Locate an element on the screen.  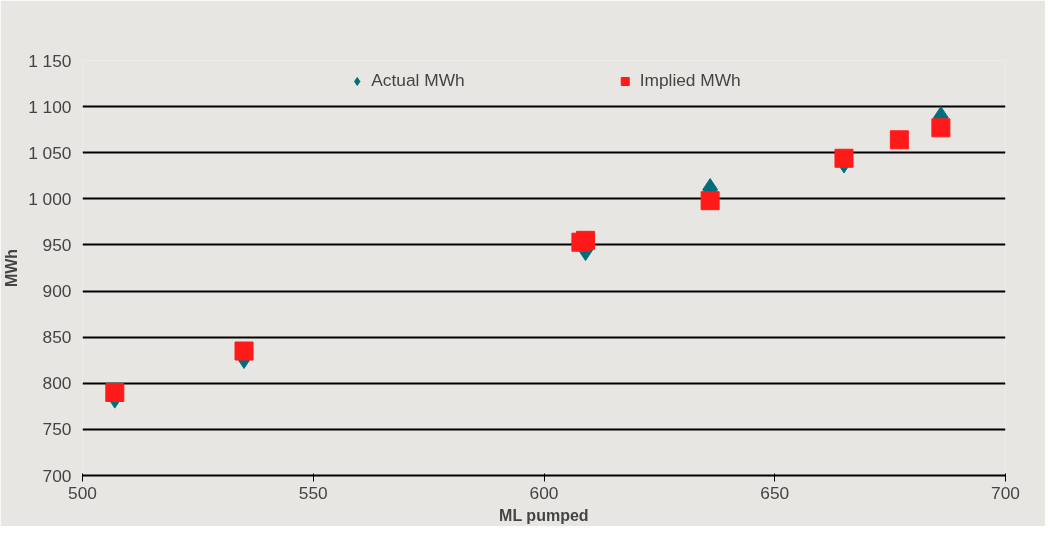
x-tick-label: 650 is located at coordinates (775, 492).